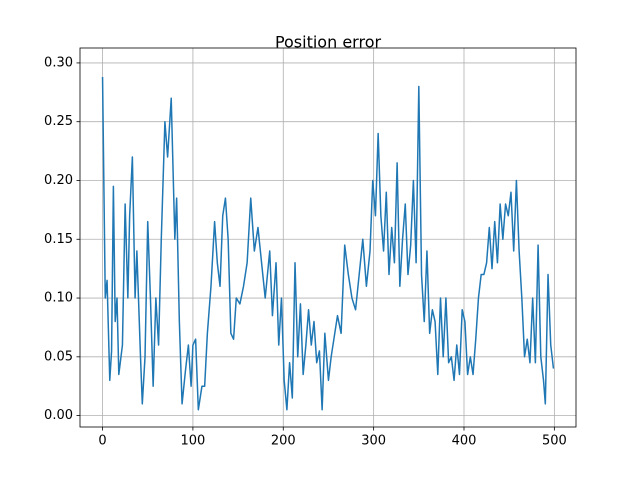  I want to click on chart-title: Position error, so click(328, 42).